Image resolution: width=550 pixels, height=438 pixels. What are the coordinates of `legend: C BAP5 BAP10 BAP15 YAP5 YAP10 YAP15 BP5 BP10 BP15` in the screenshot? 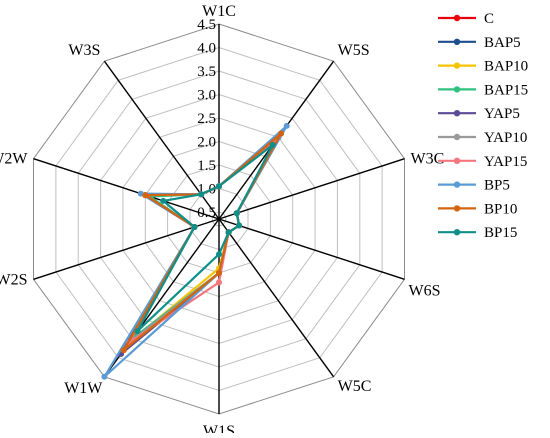 It's located at (483, 126).